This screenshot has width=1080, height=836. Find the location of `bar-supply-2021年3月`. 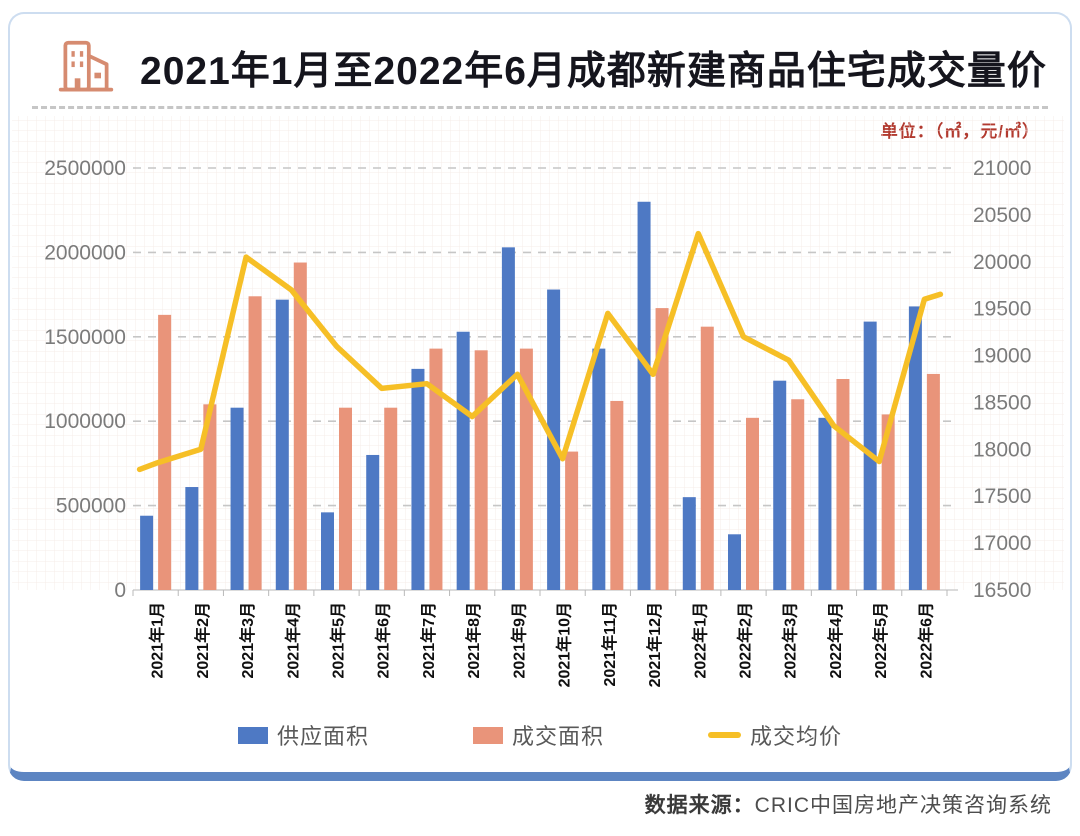

bar-supply-2021年3月 is located at coordinates (237, 498).